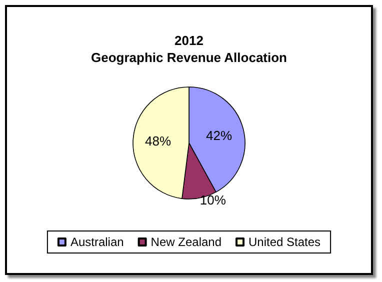 Image resolution: width=382 pixels, height=282 pixels. What do you see at coordinates (189, 49) in the screenshot?
I see `chart-title: 2012 Geographic Revenue Allocation` at bounding box center [189, 49].